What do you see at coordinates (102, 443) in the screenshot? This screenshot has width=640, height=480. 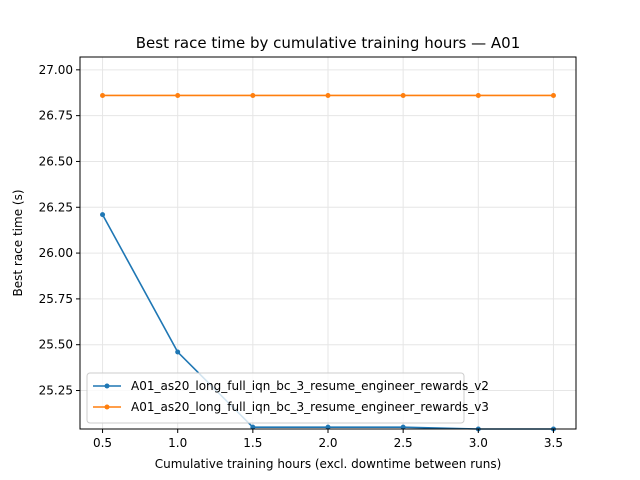 I see `x-tick-label: 0.5` at bounding box center [102, 443].